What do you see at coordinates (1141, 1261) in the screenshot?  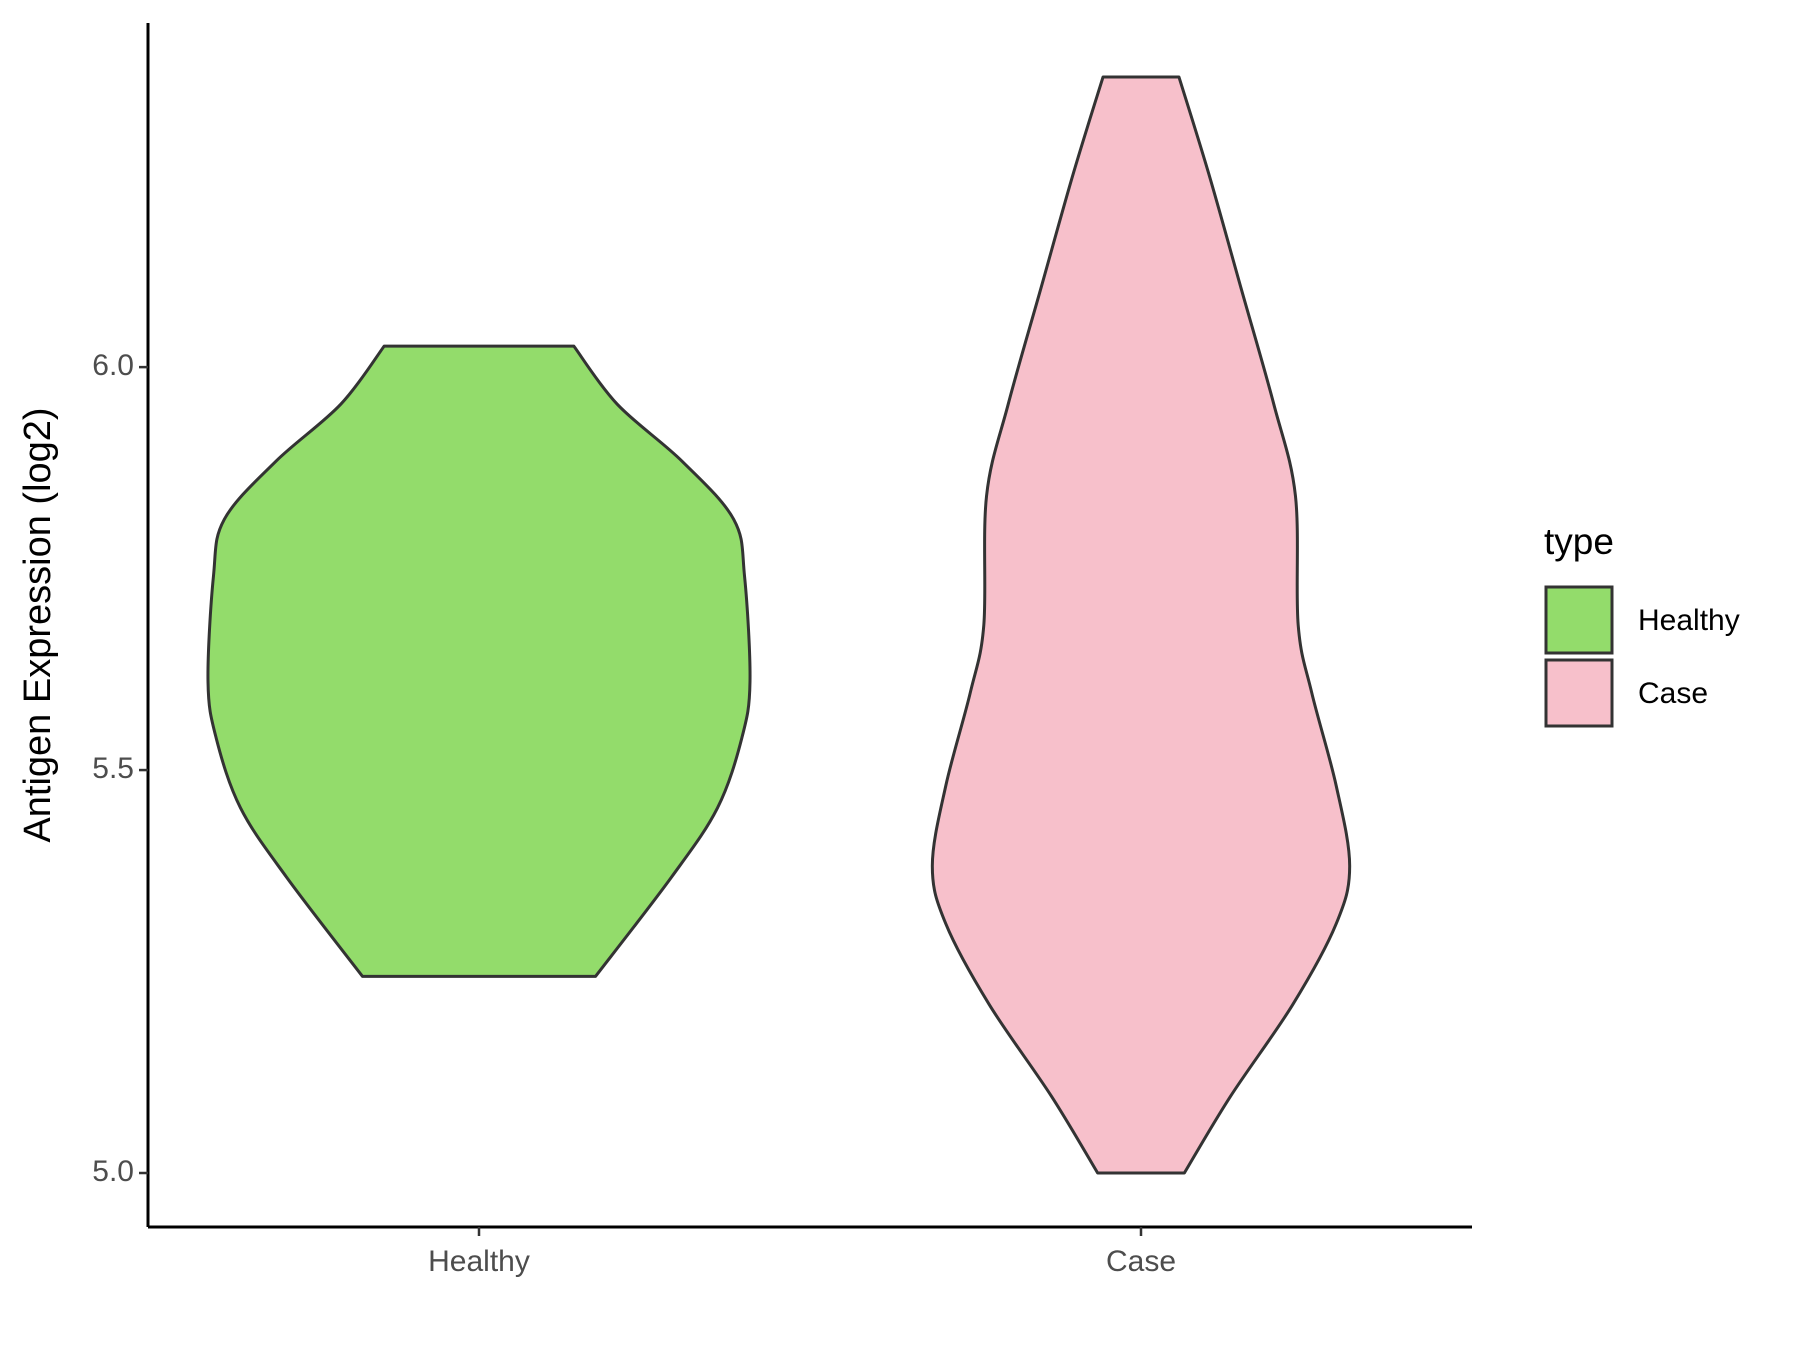 I see `x-tick-label: Case` at bounding box center [1141, 1261].